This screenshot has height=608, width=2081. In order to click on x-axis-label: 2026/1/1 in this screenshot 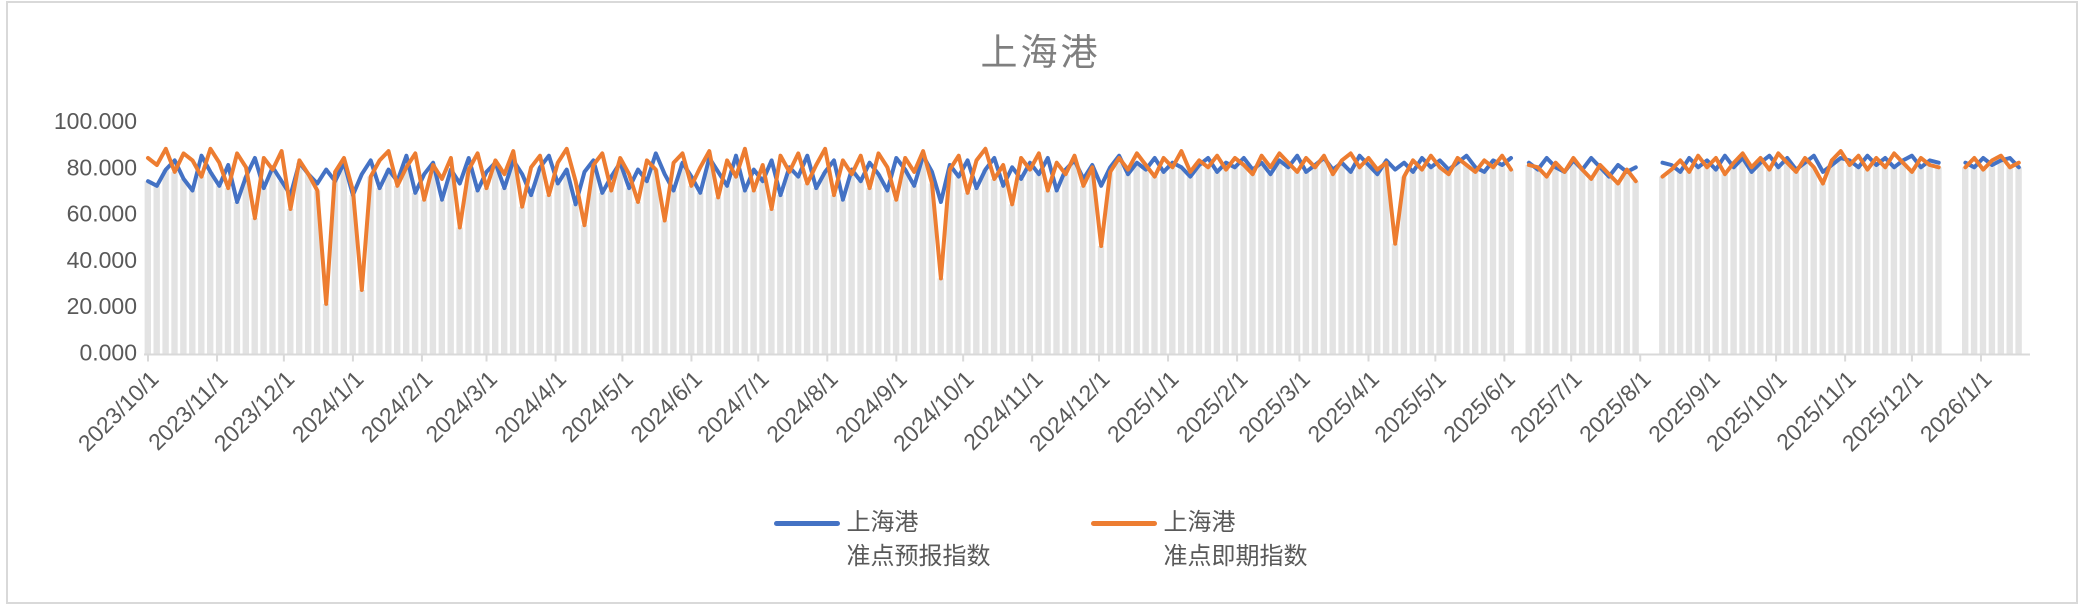, I will do `click(1956, 407)`.